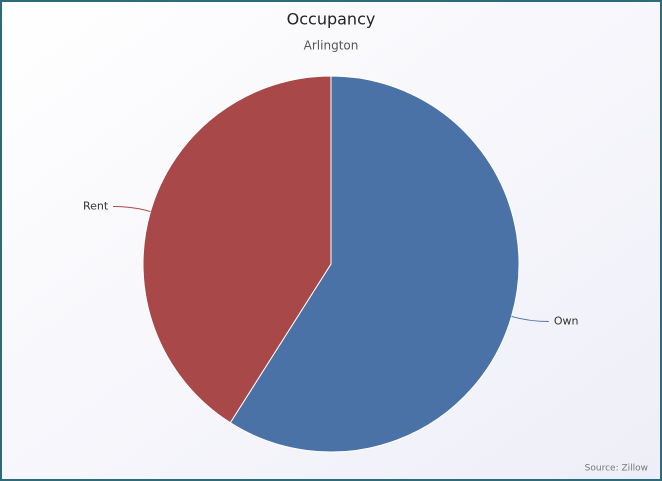 Image resolution: width=662 pixels, height=481 pixels. Describe the element at coordinates (616, 469) in the screenshot. I see `source-credit: Source: Zillow` at that location.